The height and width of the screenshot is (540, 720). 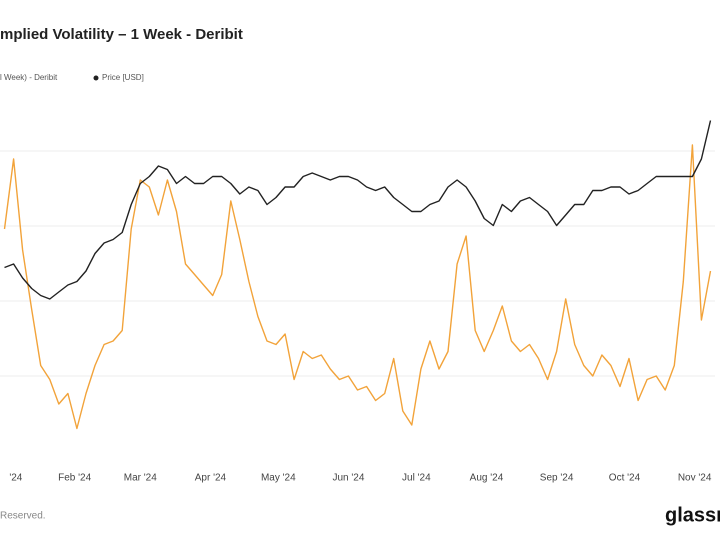 What do you see at coordinates (74, 478) in the screenshot?
I see `x-tick-label: Feb '24` at bounding box center [74, 478].